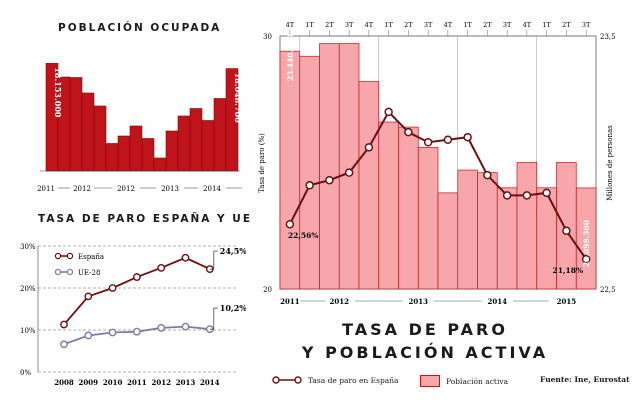 This screenshot has height=407, width=640. What do you see at coordinates (425, 352) in the screenshot?
I see `main-title-line2: Y POBLACIÓN ACTIVA` at bounding box center [425, 352].